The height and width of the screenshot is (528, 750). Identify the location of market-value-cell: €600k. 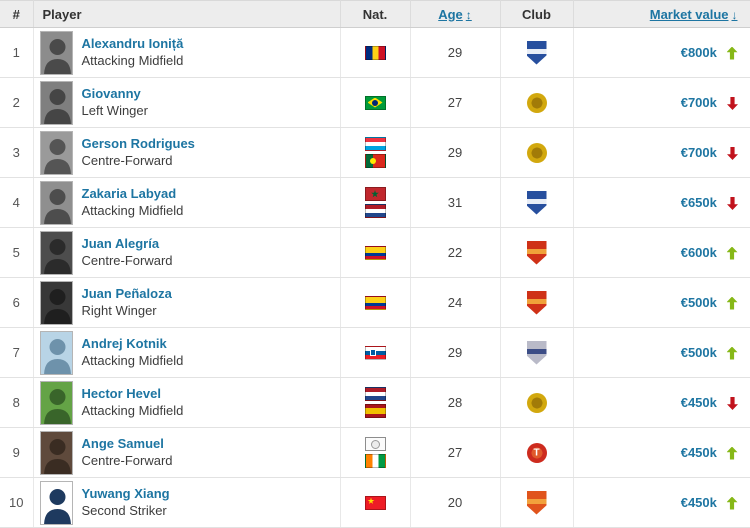
(661, 252).